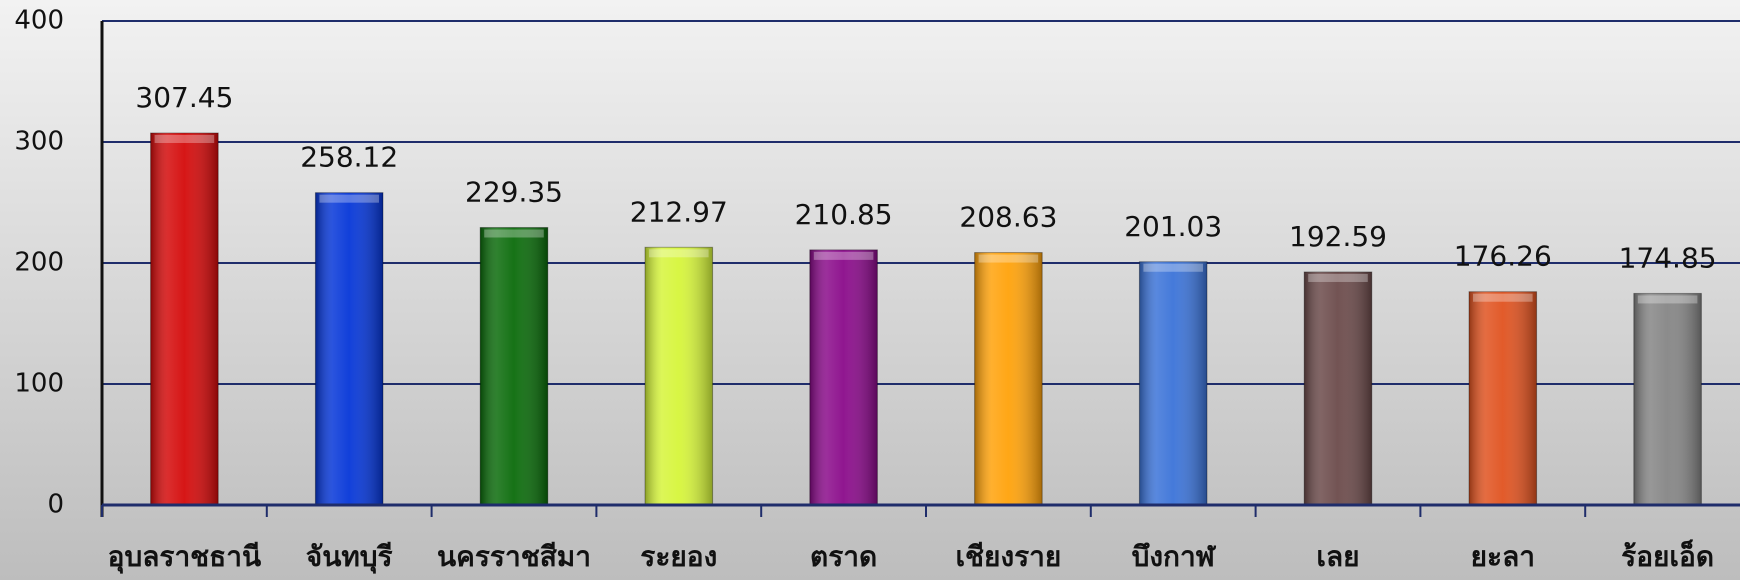 This screenshot has height=580, width=1740. I want to click on x-tick-label: อุบลราชธานี, so click(184, 557).